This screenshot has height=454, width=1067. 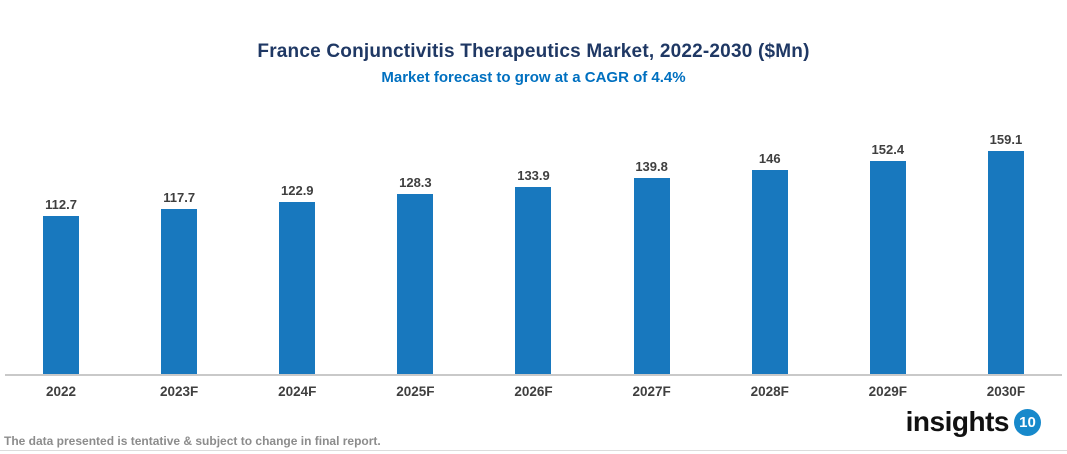 I want to click on bottom-divider, so click(x=533, y=450).